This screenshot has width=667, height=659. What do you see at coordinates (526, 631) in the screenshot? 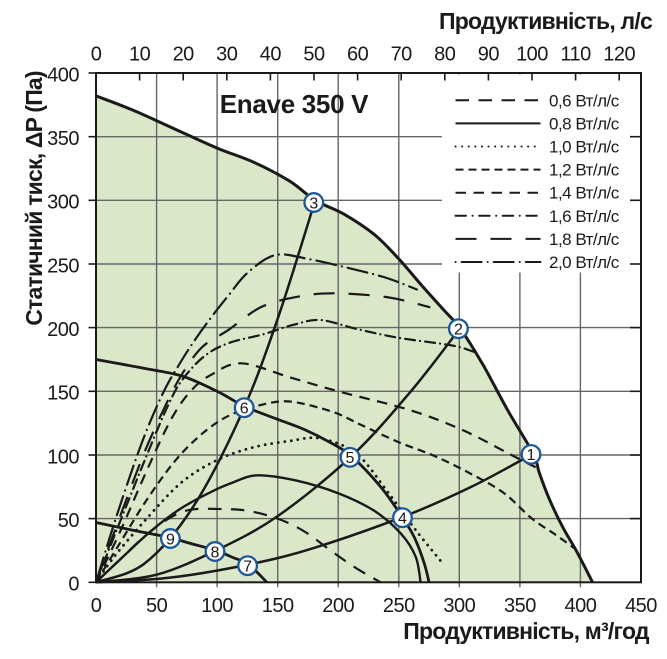
I see `svg-text: Продуктивність, м³/год` at bounding box center [526, 631].